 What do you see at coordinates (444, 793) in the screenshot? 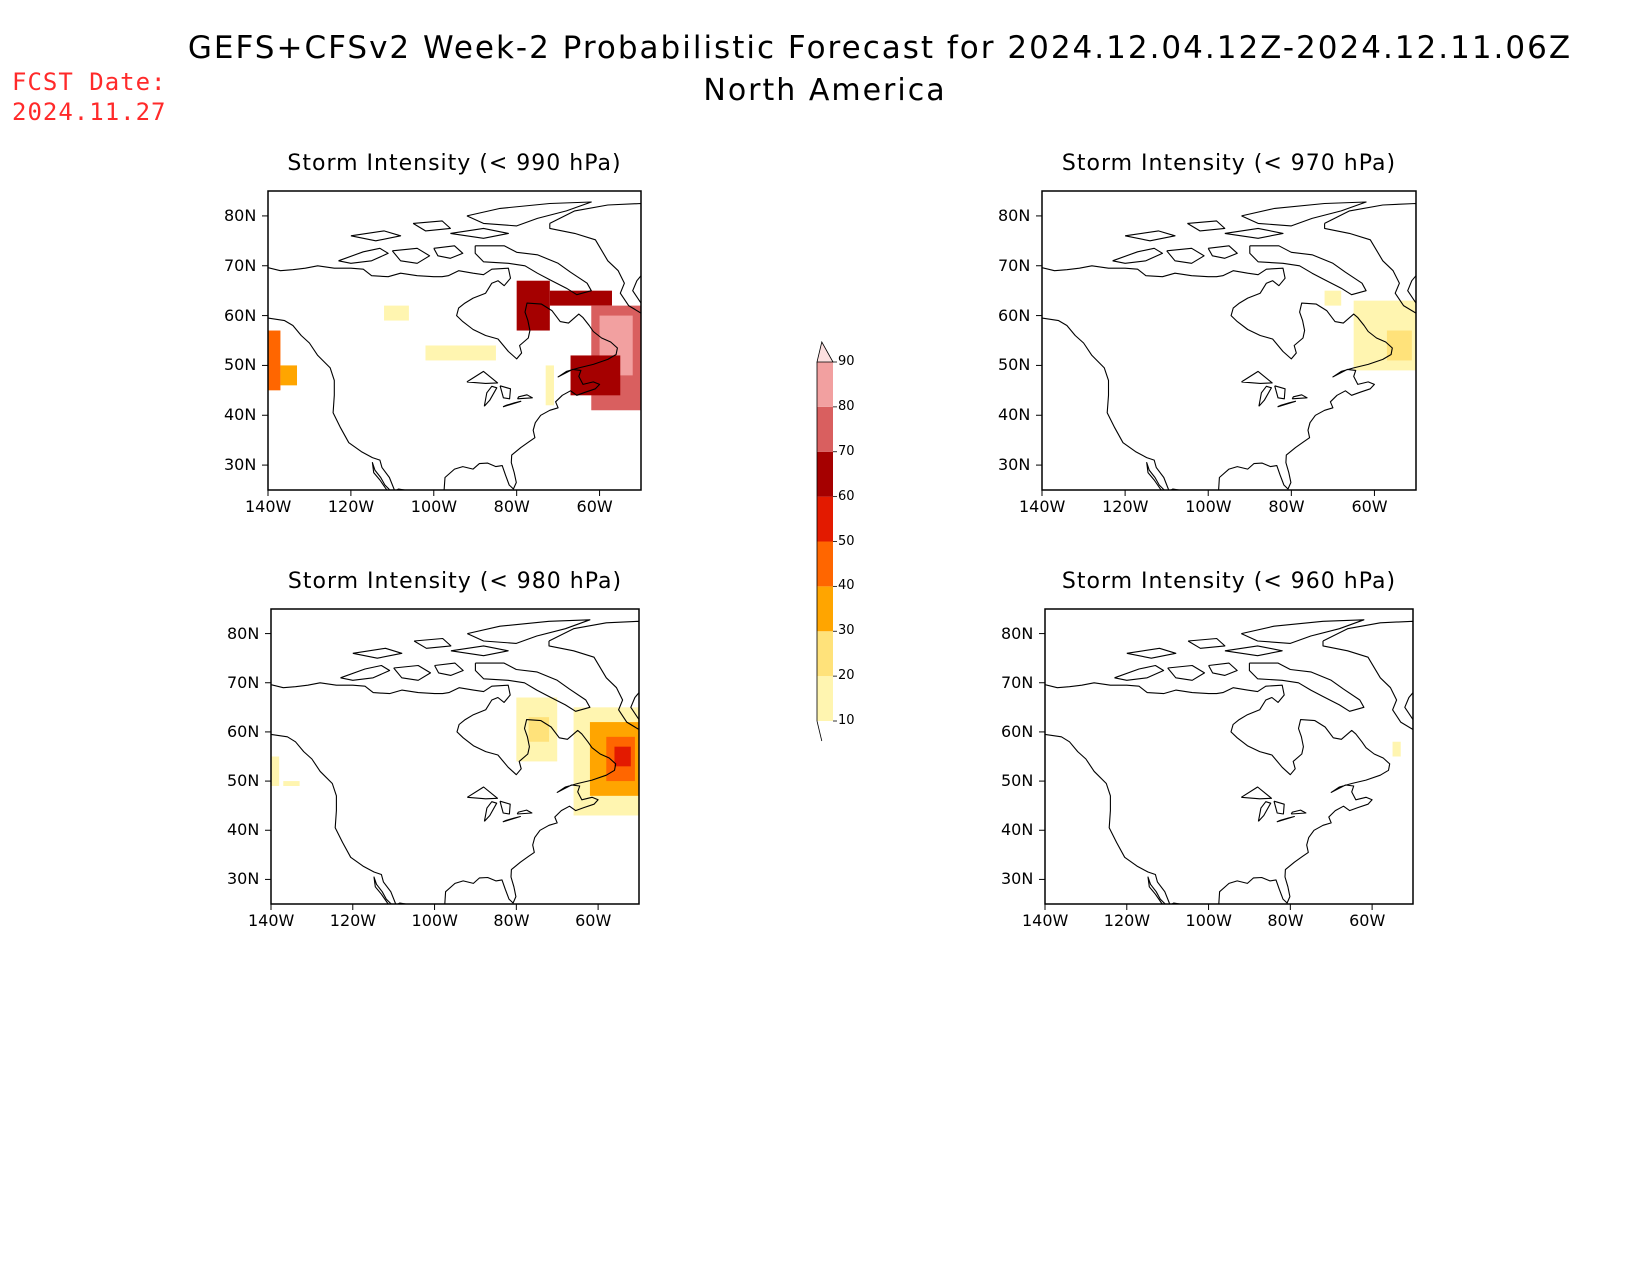
I see `coastline-east` at bounding box center [444, 793].